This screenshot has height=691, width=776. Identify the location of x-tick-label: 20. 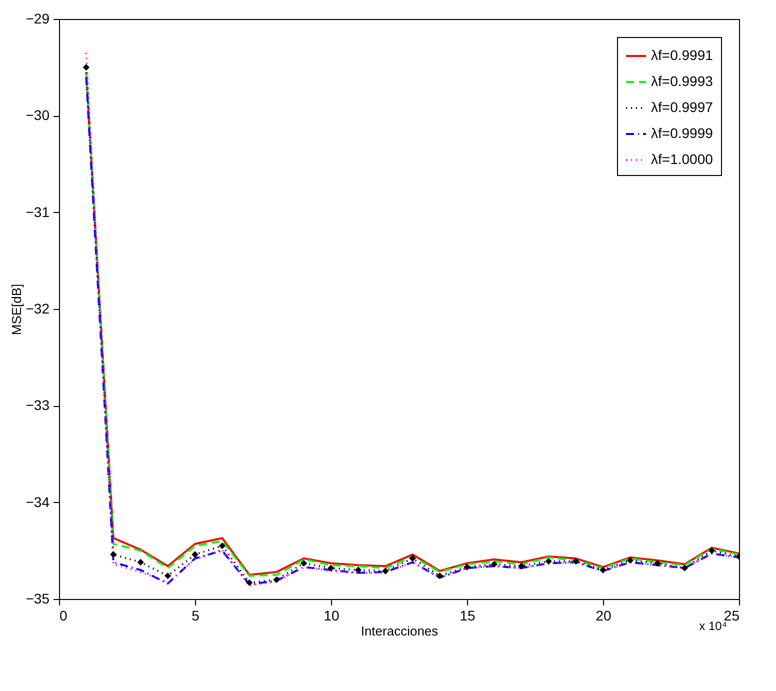
(604, 616).